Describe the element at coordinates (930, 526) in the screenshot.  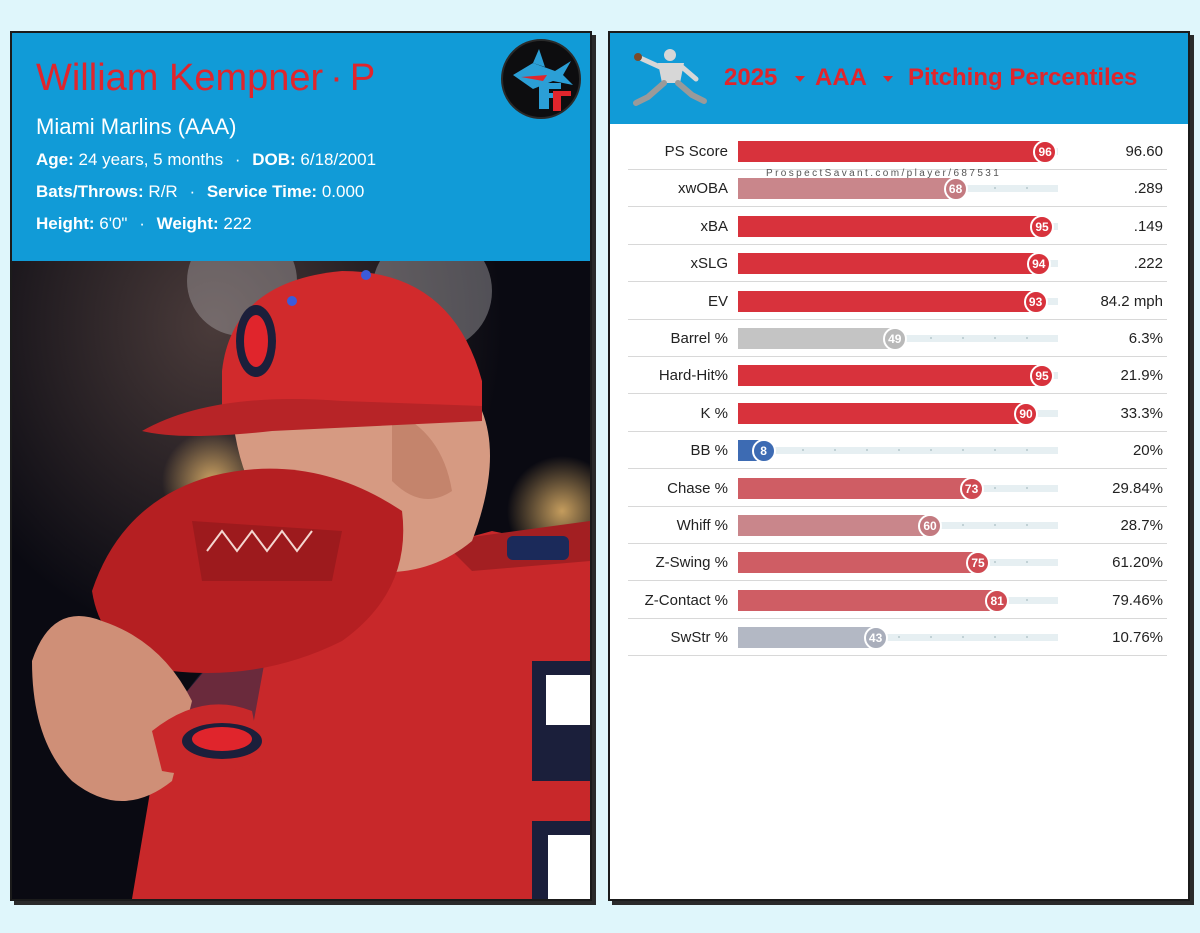
I see `percentile-dot: 60` at that location.